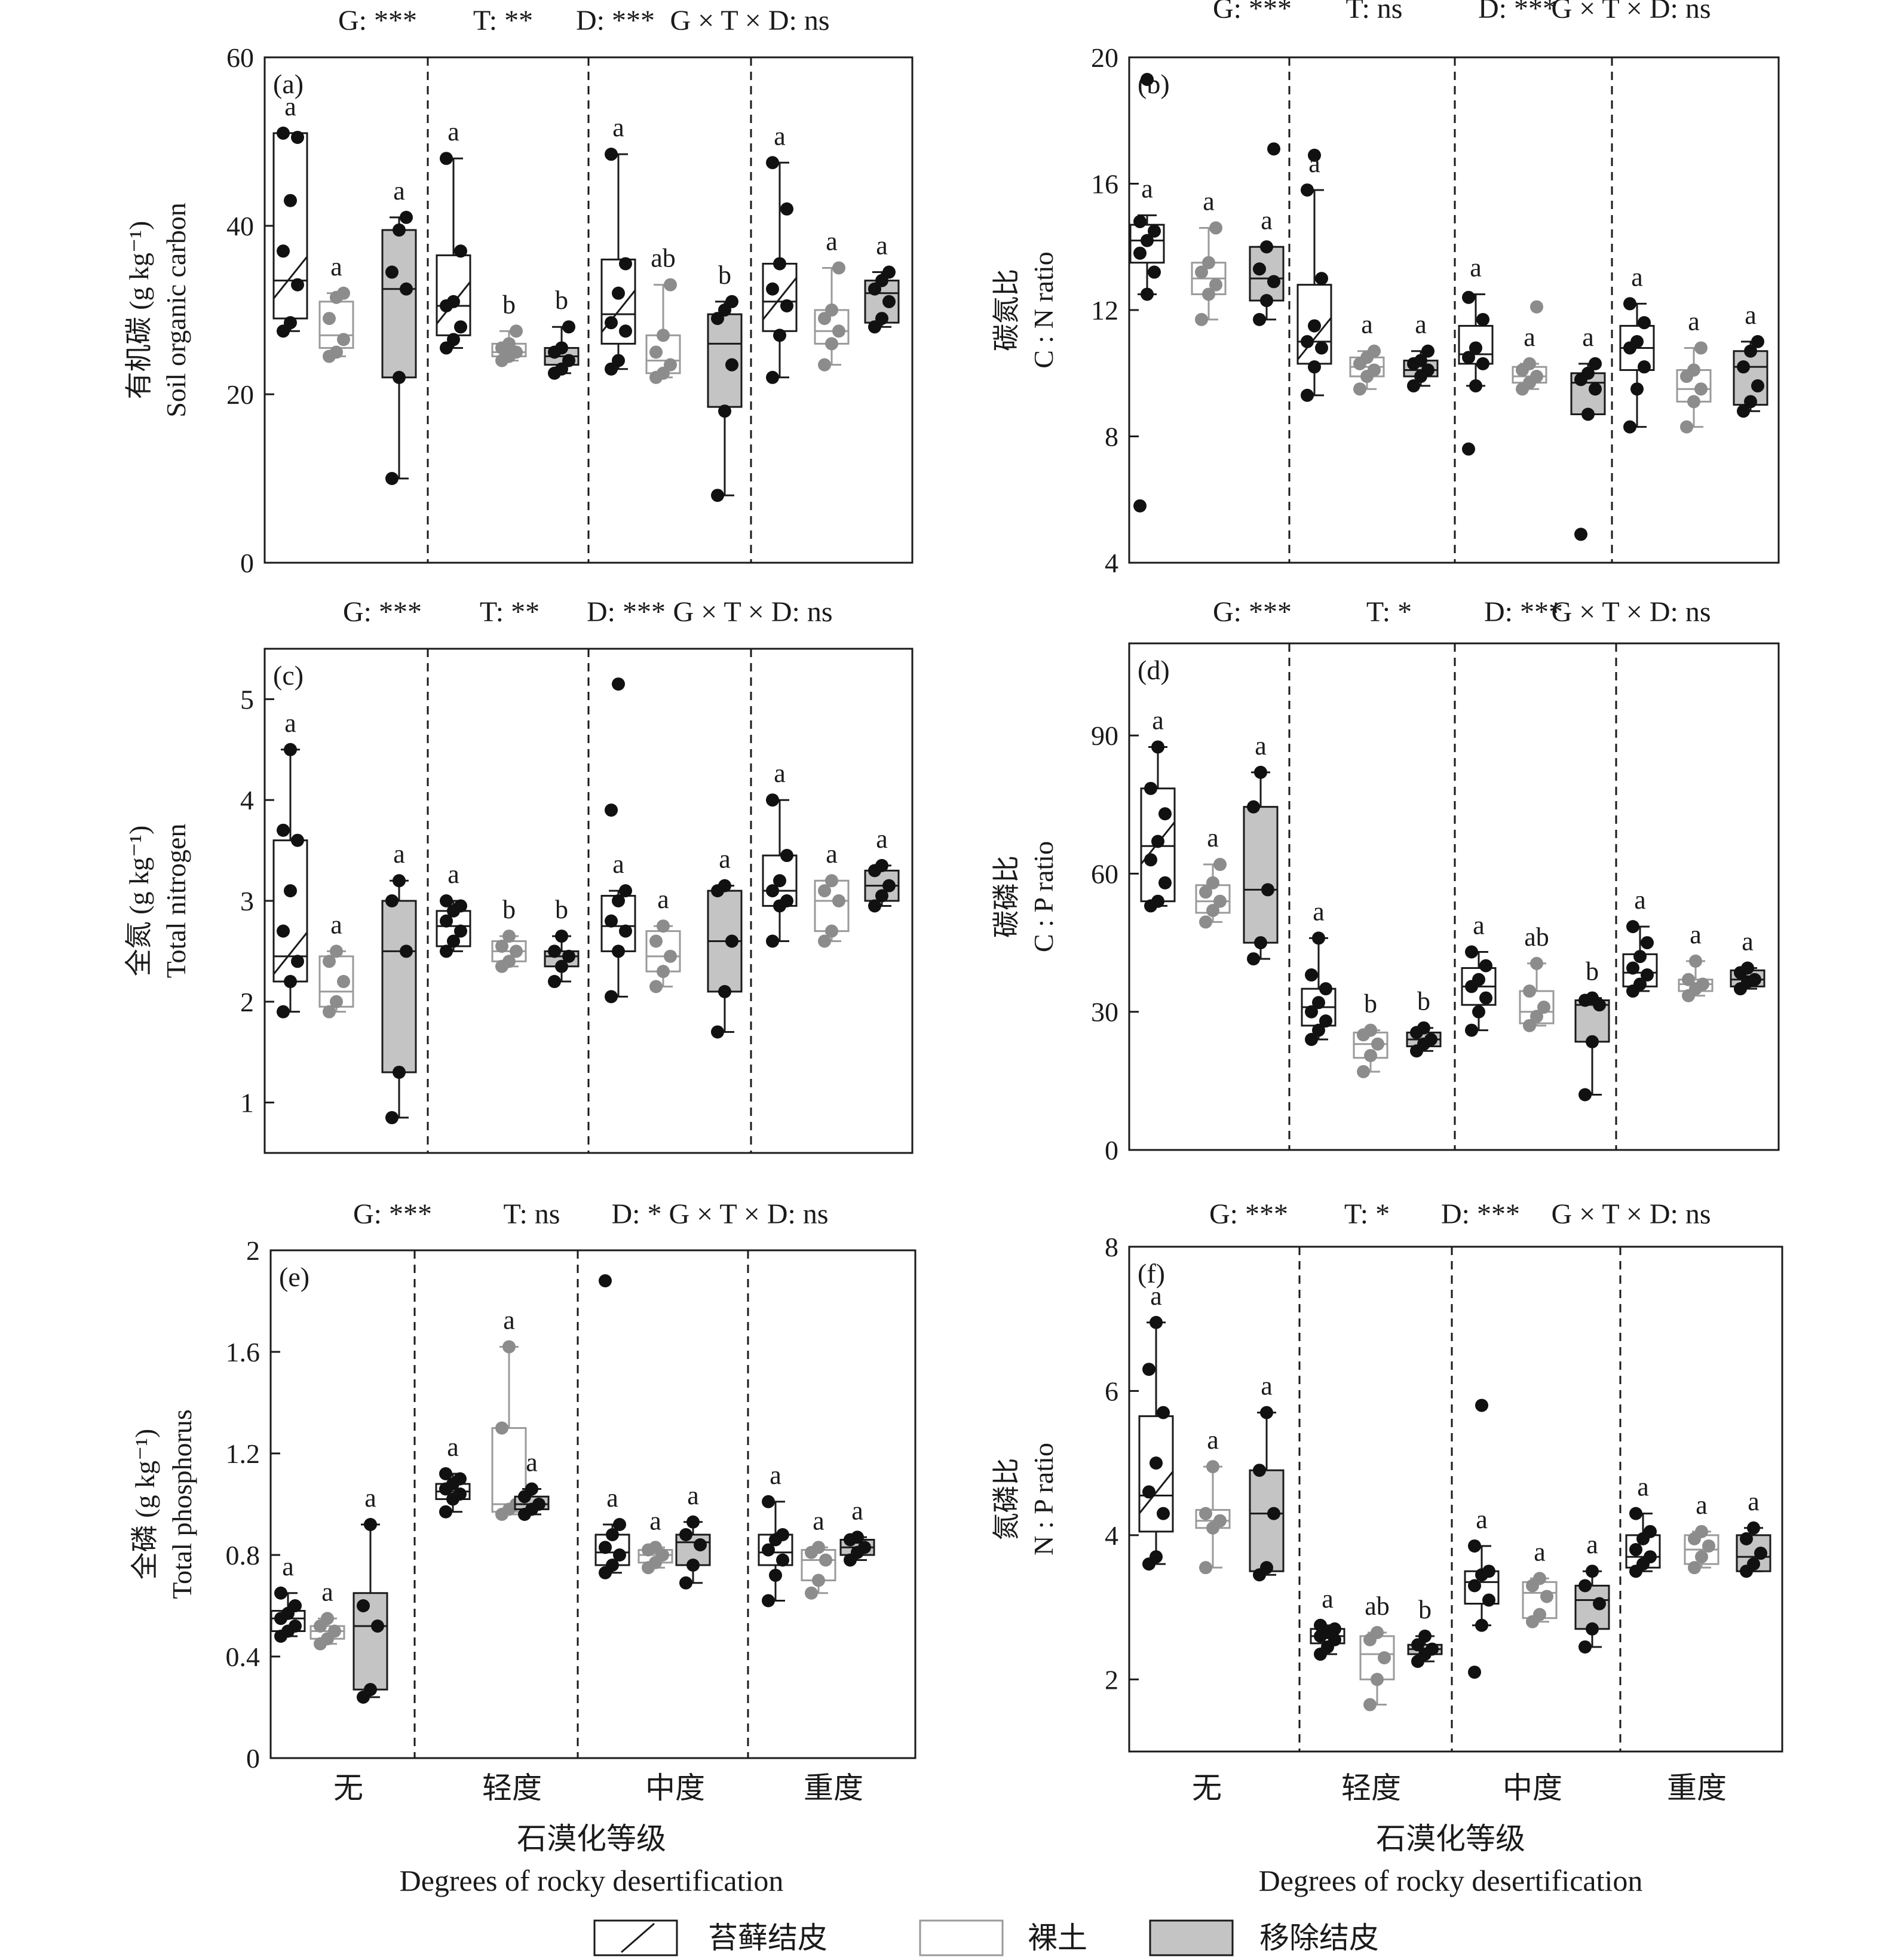  I want to click on box-bare: a, so click(1694, 370).